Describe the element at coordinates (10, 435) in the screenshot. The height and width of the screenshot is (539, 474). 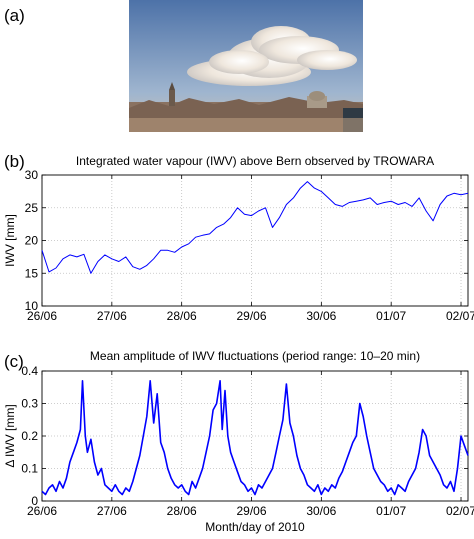
I see `chart-c-ylabel: Δ IWV [mm]` at that location.